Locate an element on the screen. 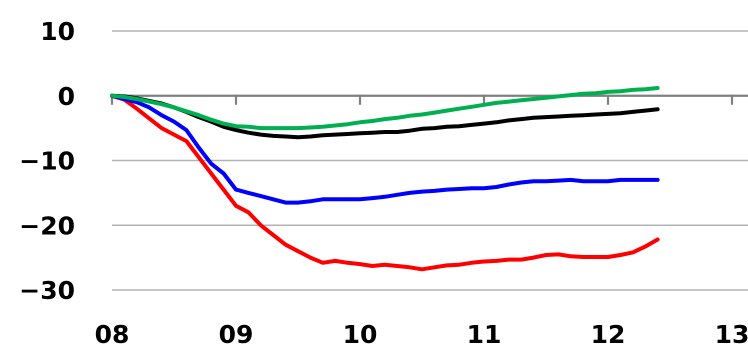  y-tick-label: −20 is located at coordinates (47, 225).